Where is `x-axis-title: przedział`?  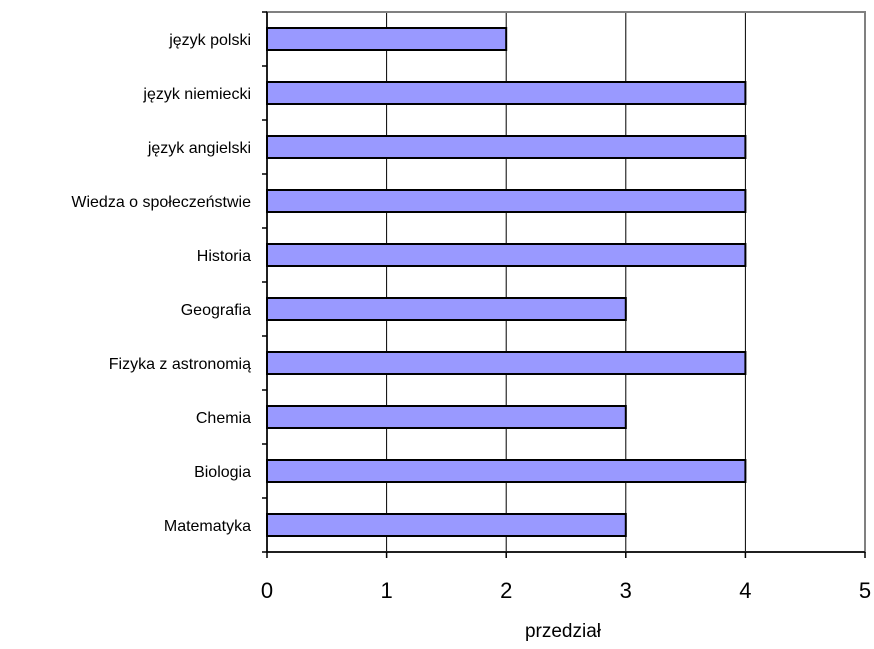 x-axis-title: przedział is located at coordinates (563, 631).